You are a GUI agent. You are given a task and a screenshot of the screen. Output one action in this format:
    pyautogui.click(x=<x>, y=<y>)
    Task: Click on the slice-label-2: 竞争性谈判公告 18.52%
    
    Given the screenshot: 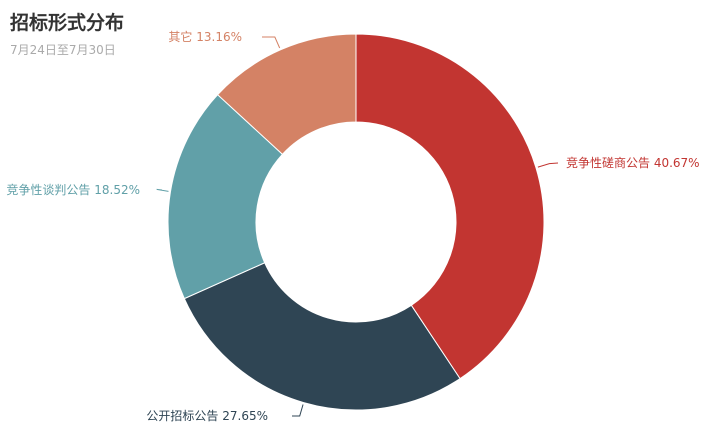 What is the action you would take?
    pyautogui.click(x=73, y=190)
    